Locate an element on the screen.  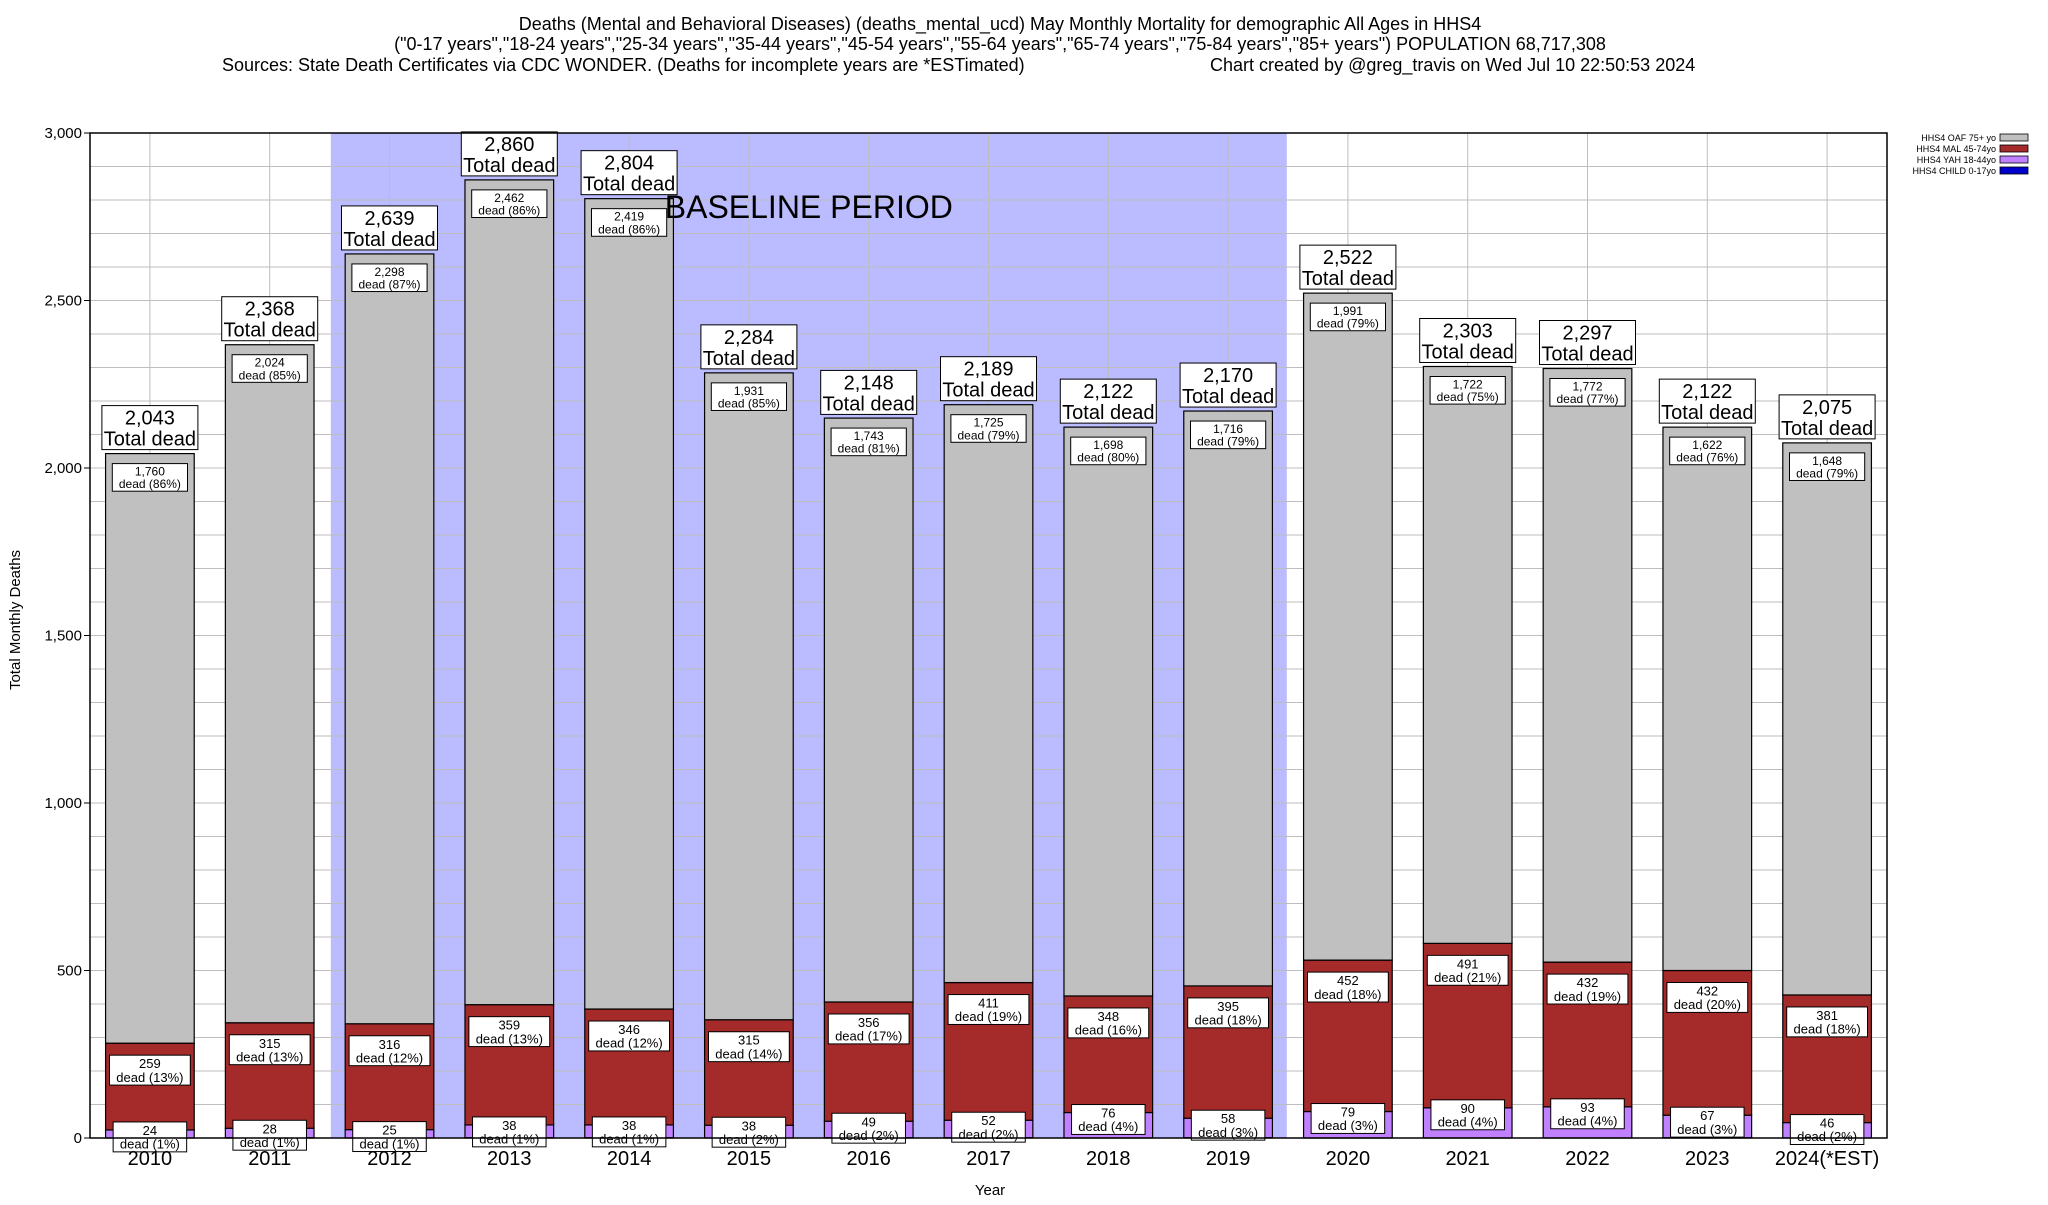
total-label-value: 2,860 is located at coordinates (509, 145).